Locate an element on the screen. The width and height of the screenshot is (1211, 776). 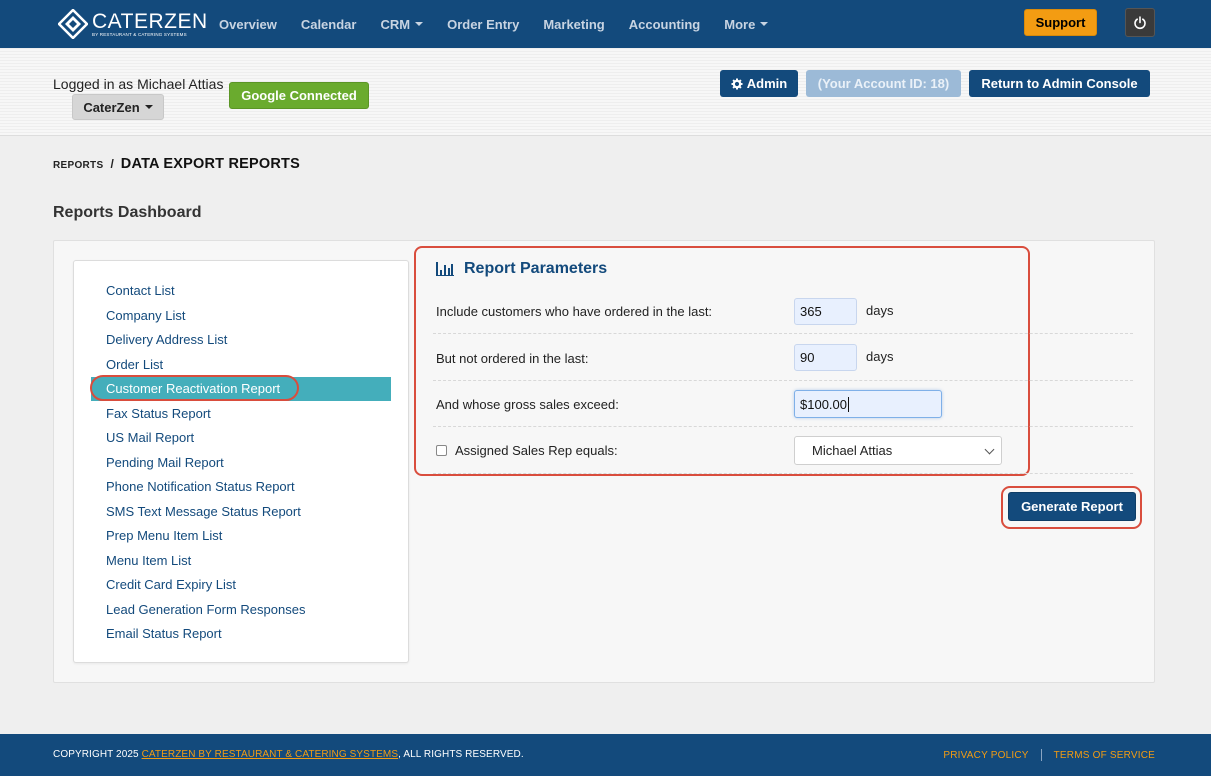
ordered-in-last-unit: days is located at coordinates (880, 310).